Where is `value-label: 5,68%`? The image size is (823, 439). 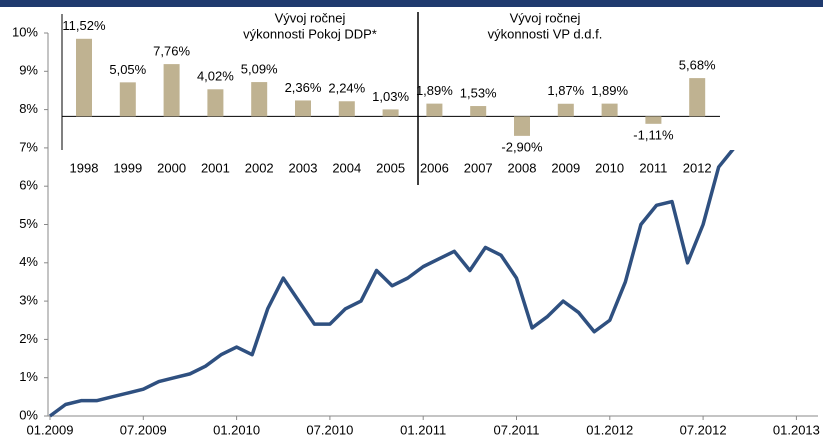 value-label: 5,68% is located at coordinates (697, 65).